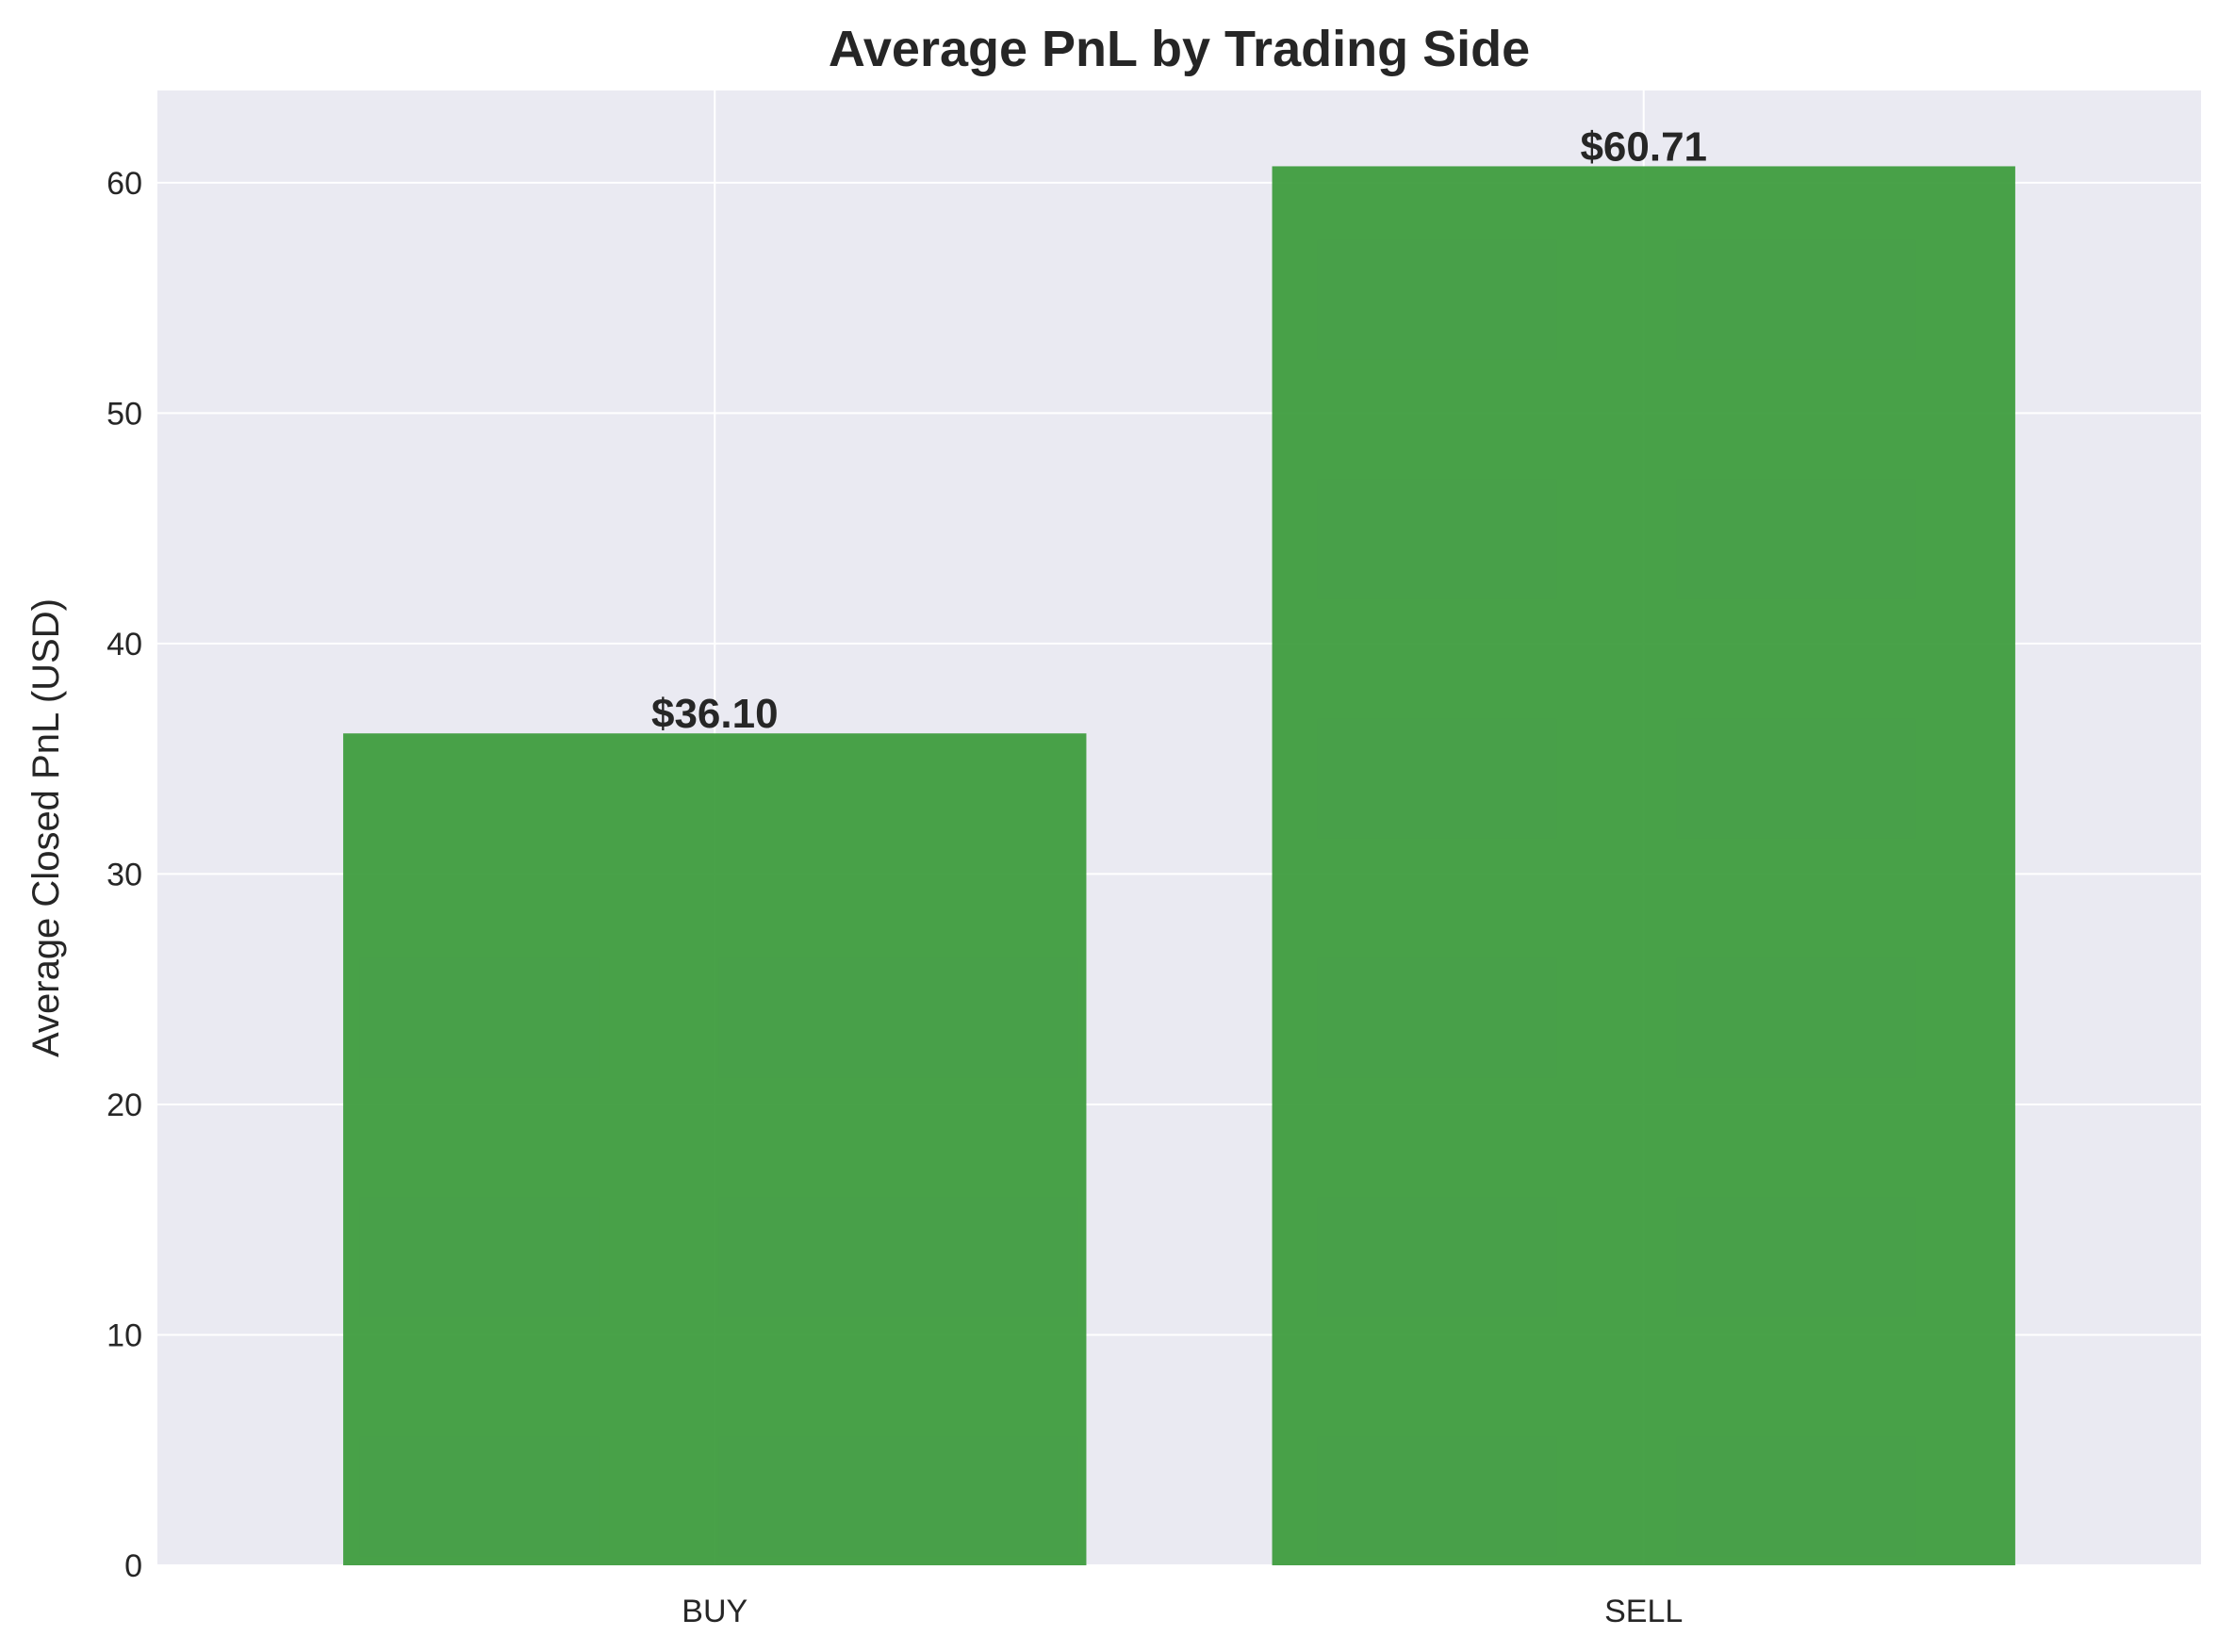 This screenshot has height=1652, width=2218. I want to click on y-tick-label: 60, so click(124, 184).